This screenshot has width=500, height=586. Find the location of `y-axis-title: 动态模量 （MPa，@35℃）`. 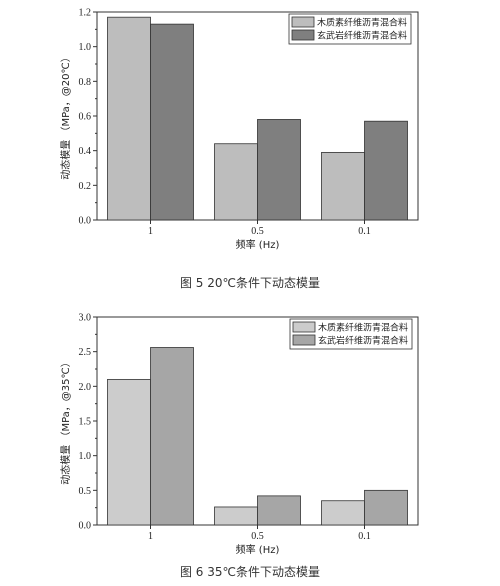

y-axis-title: 动态模量 （MPa，@35℃） is located at coordinates (65, 420).